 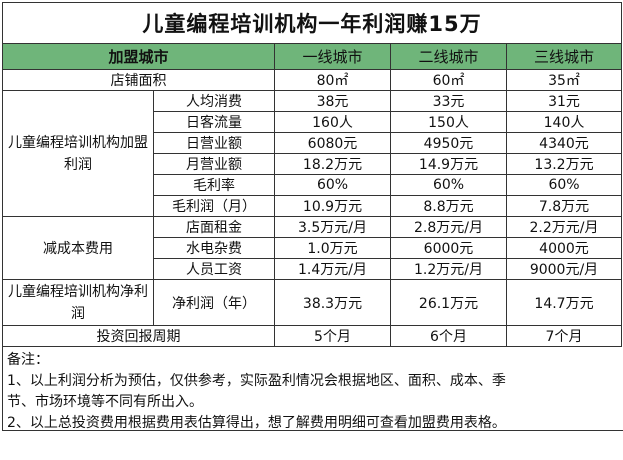 I want to click on table-row: 月营业额 18.2万元 14.9万元 13.2万元, so click(x=312, y=164).